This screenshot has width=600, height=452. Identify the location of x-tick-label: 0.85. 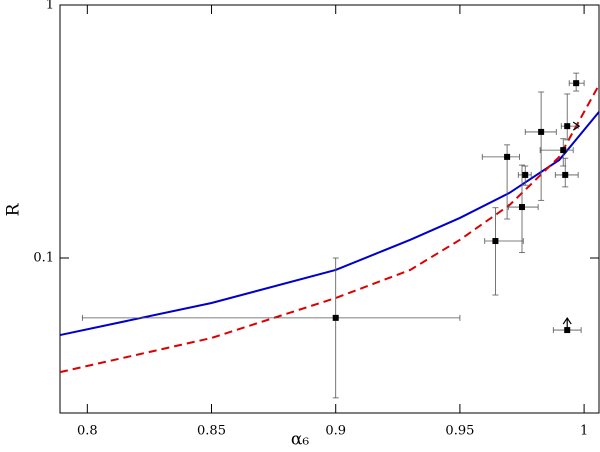
(211, 431).